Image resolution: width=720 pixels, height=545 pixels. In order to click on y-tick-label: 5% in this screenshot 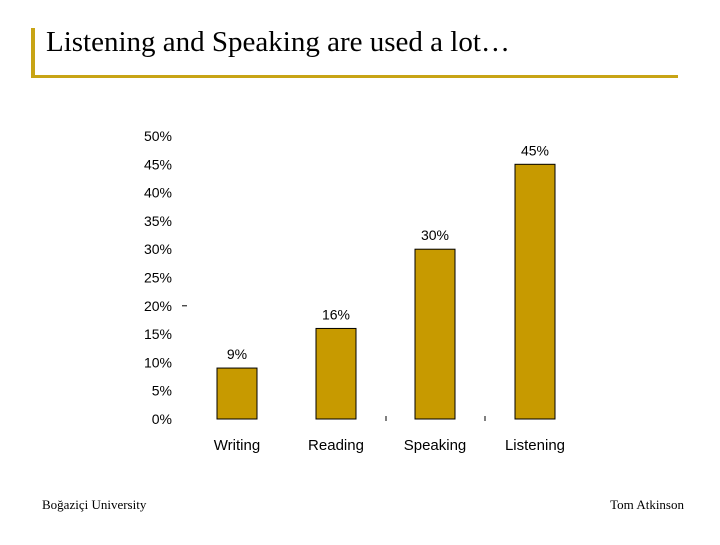, I will do `click(162, 391)`.